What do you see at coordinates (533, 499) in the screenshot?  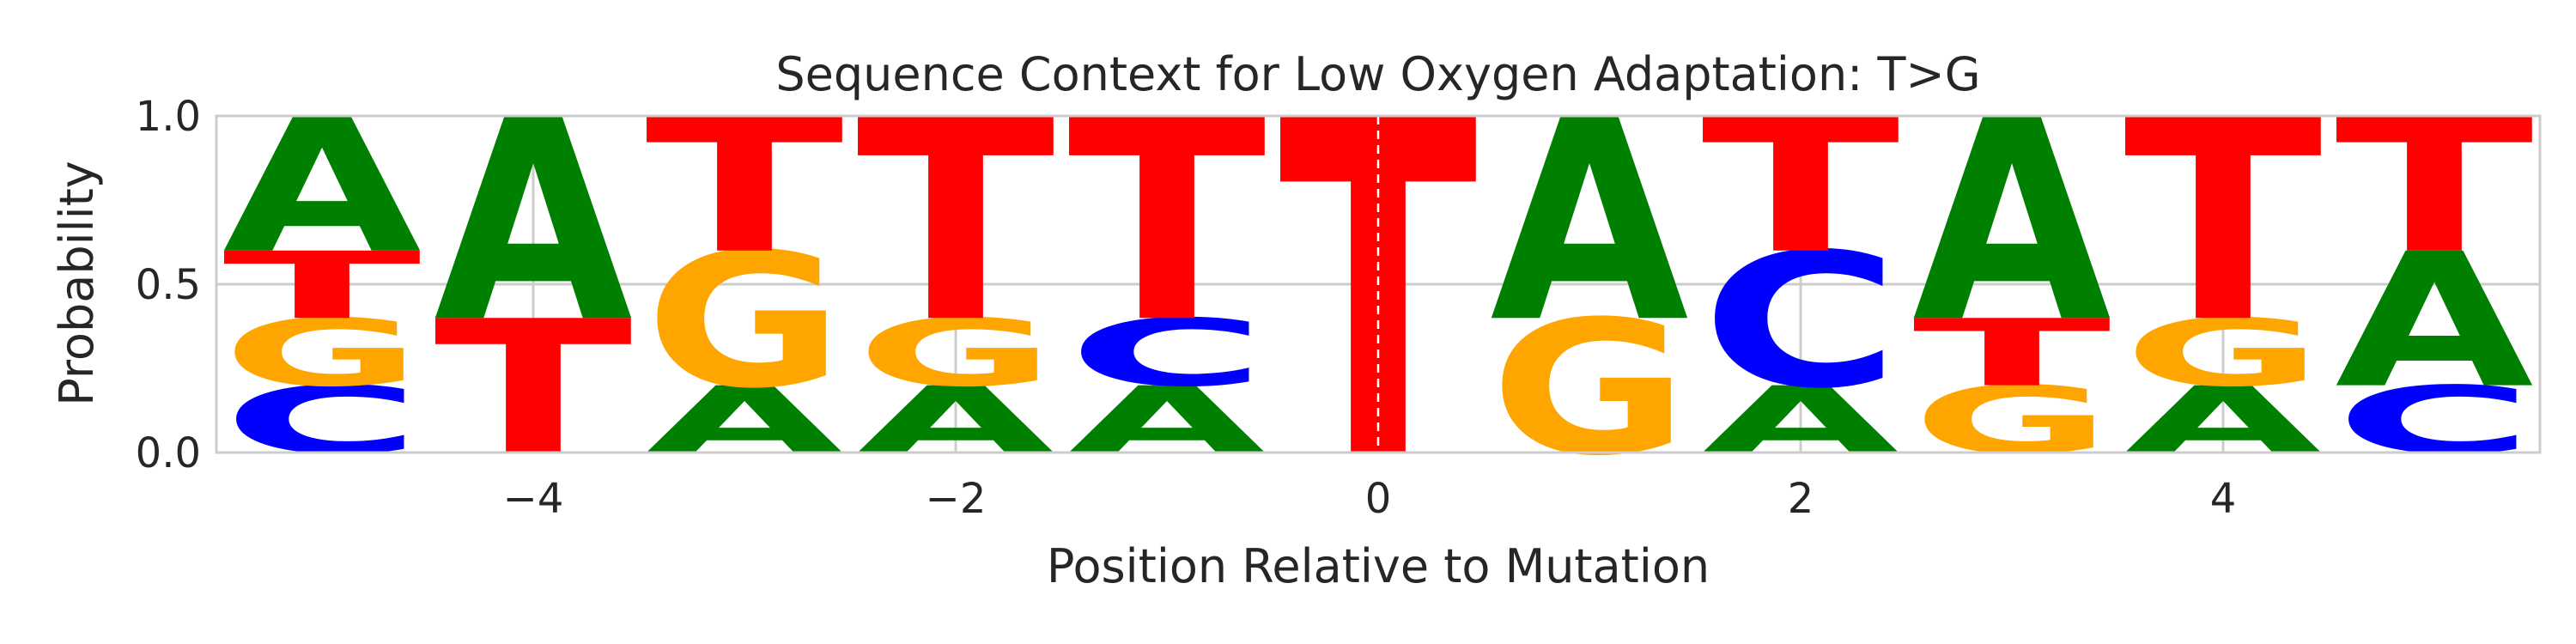 I see `x-tick-label: −4` at bounding box center [533, 499].